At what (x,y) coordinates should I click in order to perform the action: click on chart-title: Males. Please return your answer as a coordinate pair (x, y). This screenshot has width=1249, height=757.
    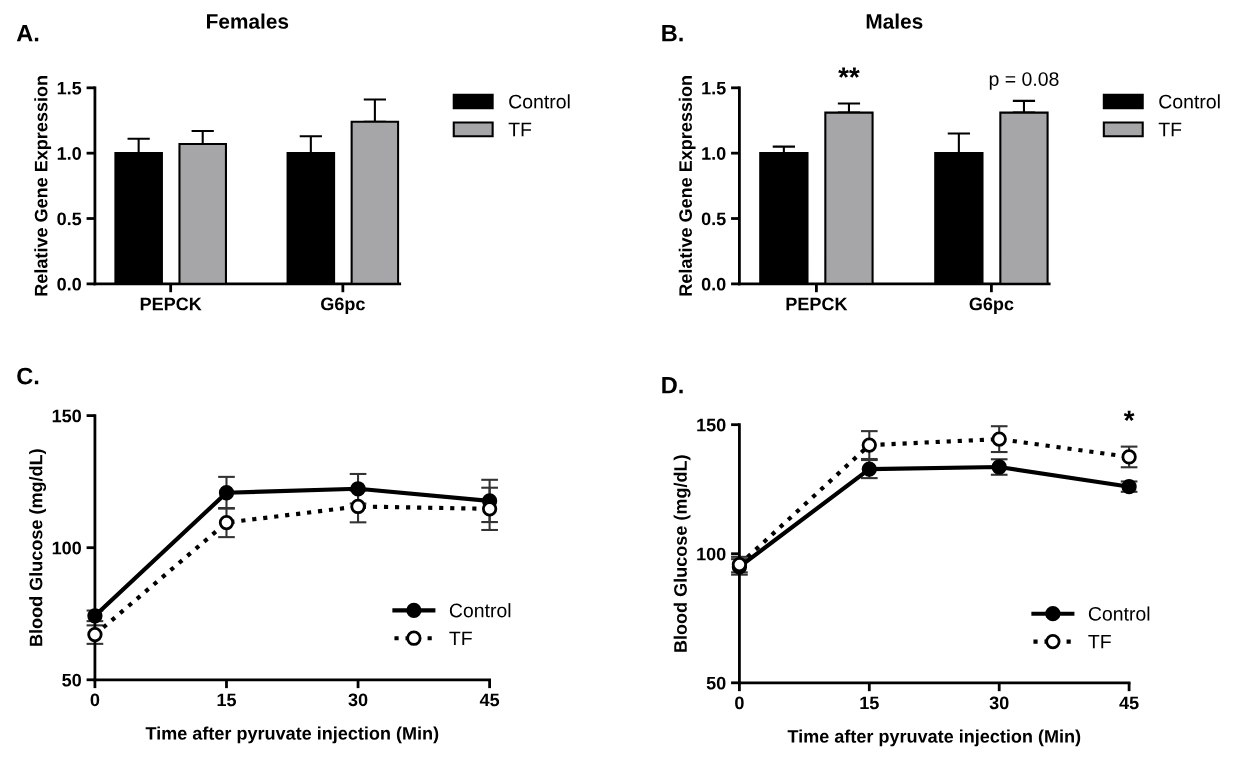
    Looking at the image, I should click on (894, 21).